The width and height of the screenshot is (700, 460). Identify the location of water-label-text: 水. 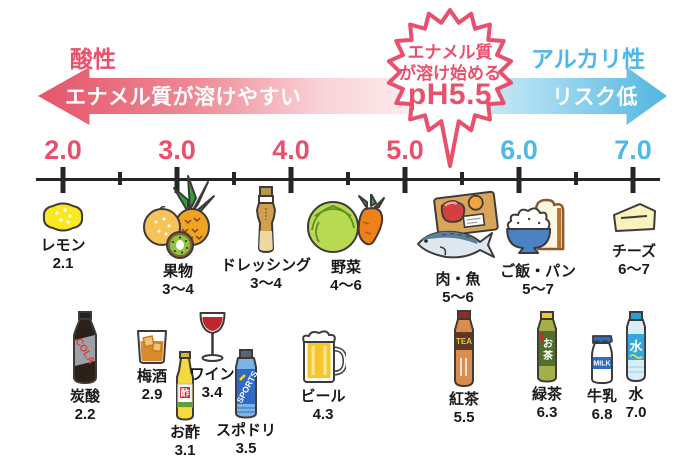
(636, 346).